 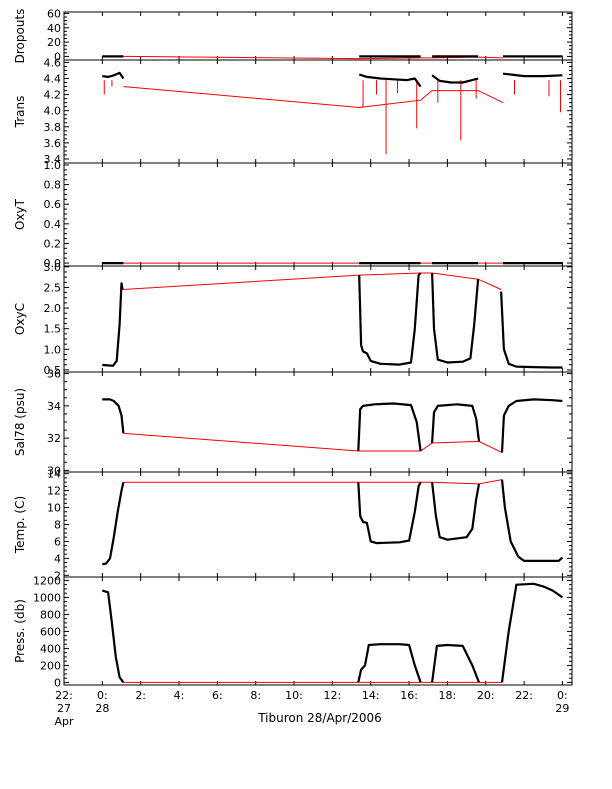 What do you see at coordinates (53, 165) in the screenshot?
I see `y-tick-label-oxyt-5: 1.0` at bounding box center [53, 165].